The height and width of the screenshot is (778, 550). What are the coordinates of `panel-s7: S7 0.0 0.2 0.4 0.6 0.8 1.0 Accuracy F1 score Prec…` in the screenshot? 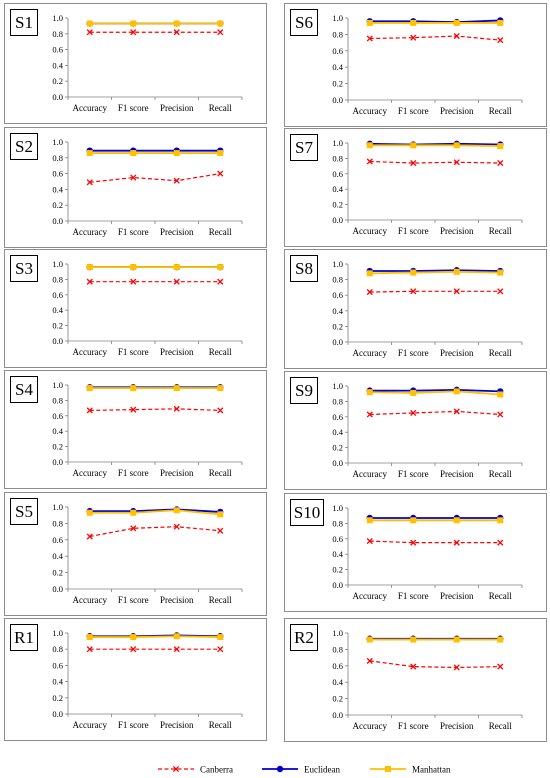 It's located at (415, 187).